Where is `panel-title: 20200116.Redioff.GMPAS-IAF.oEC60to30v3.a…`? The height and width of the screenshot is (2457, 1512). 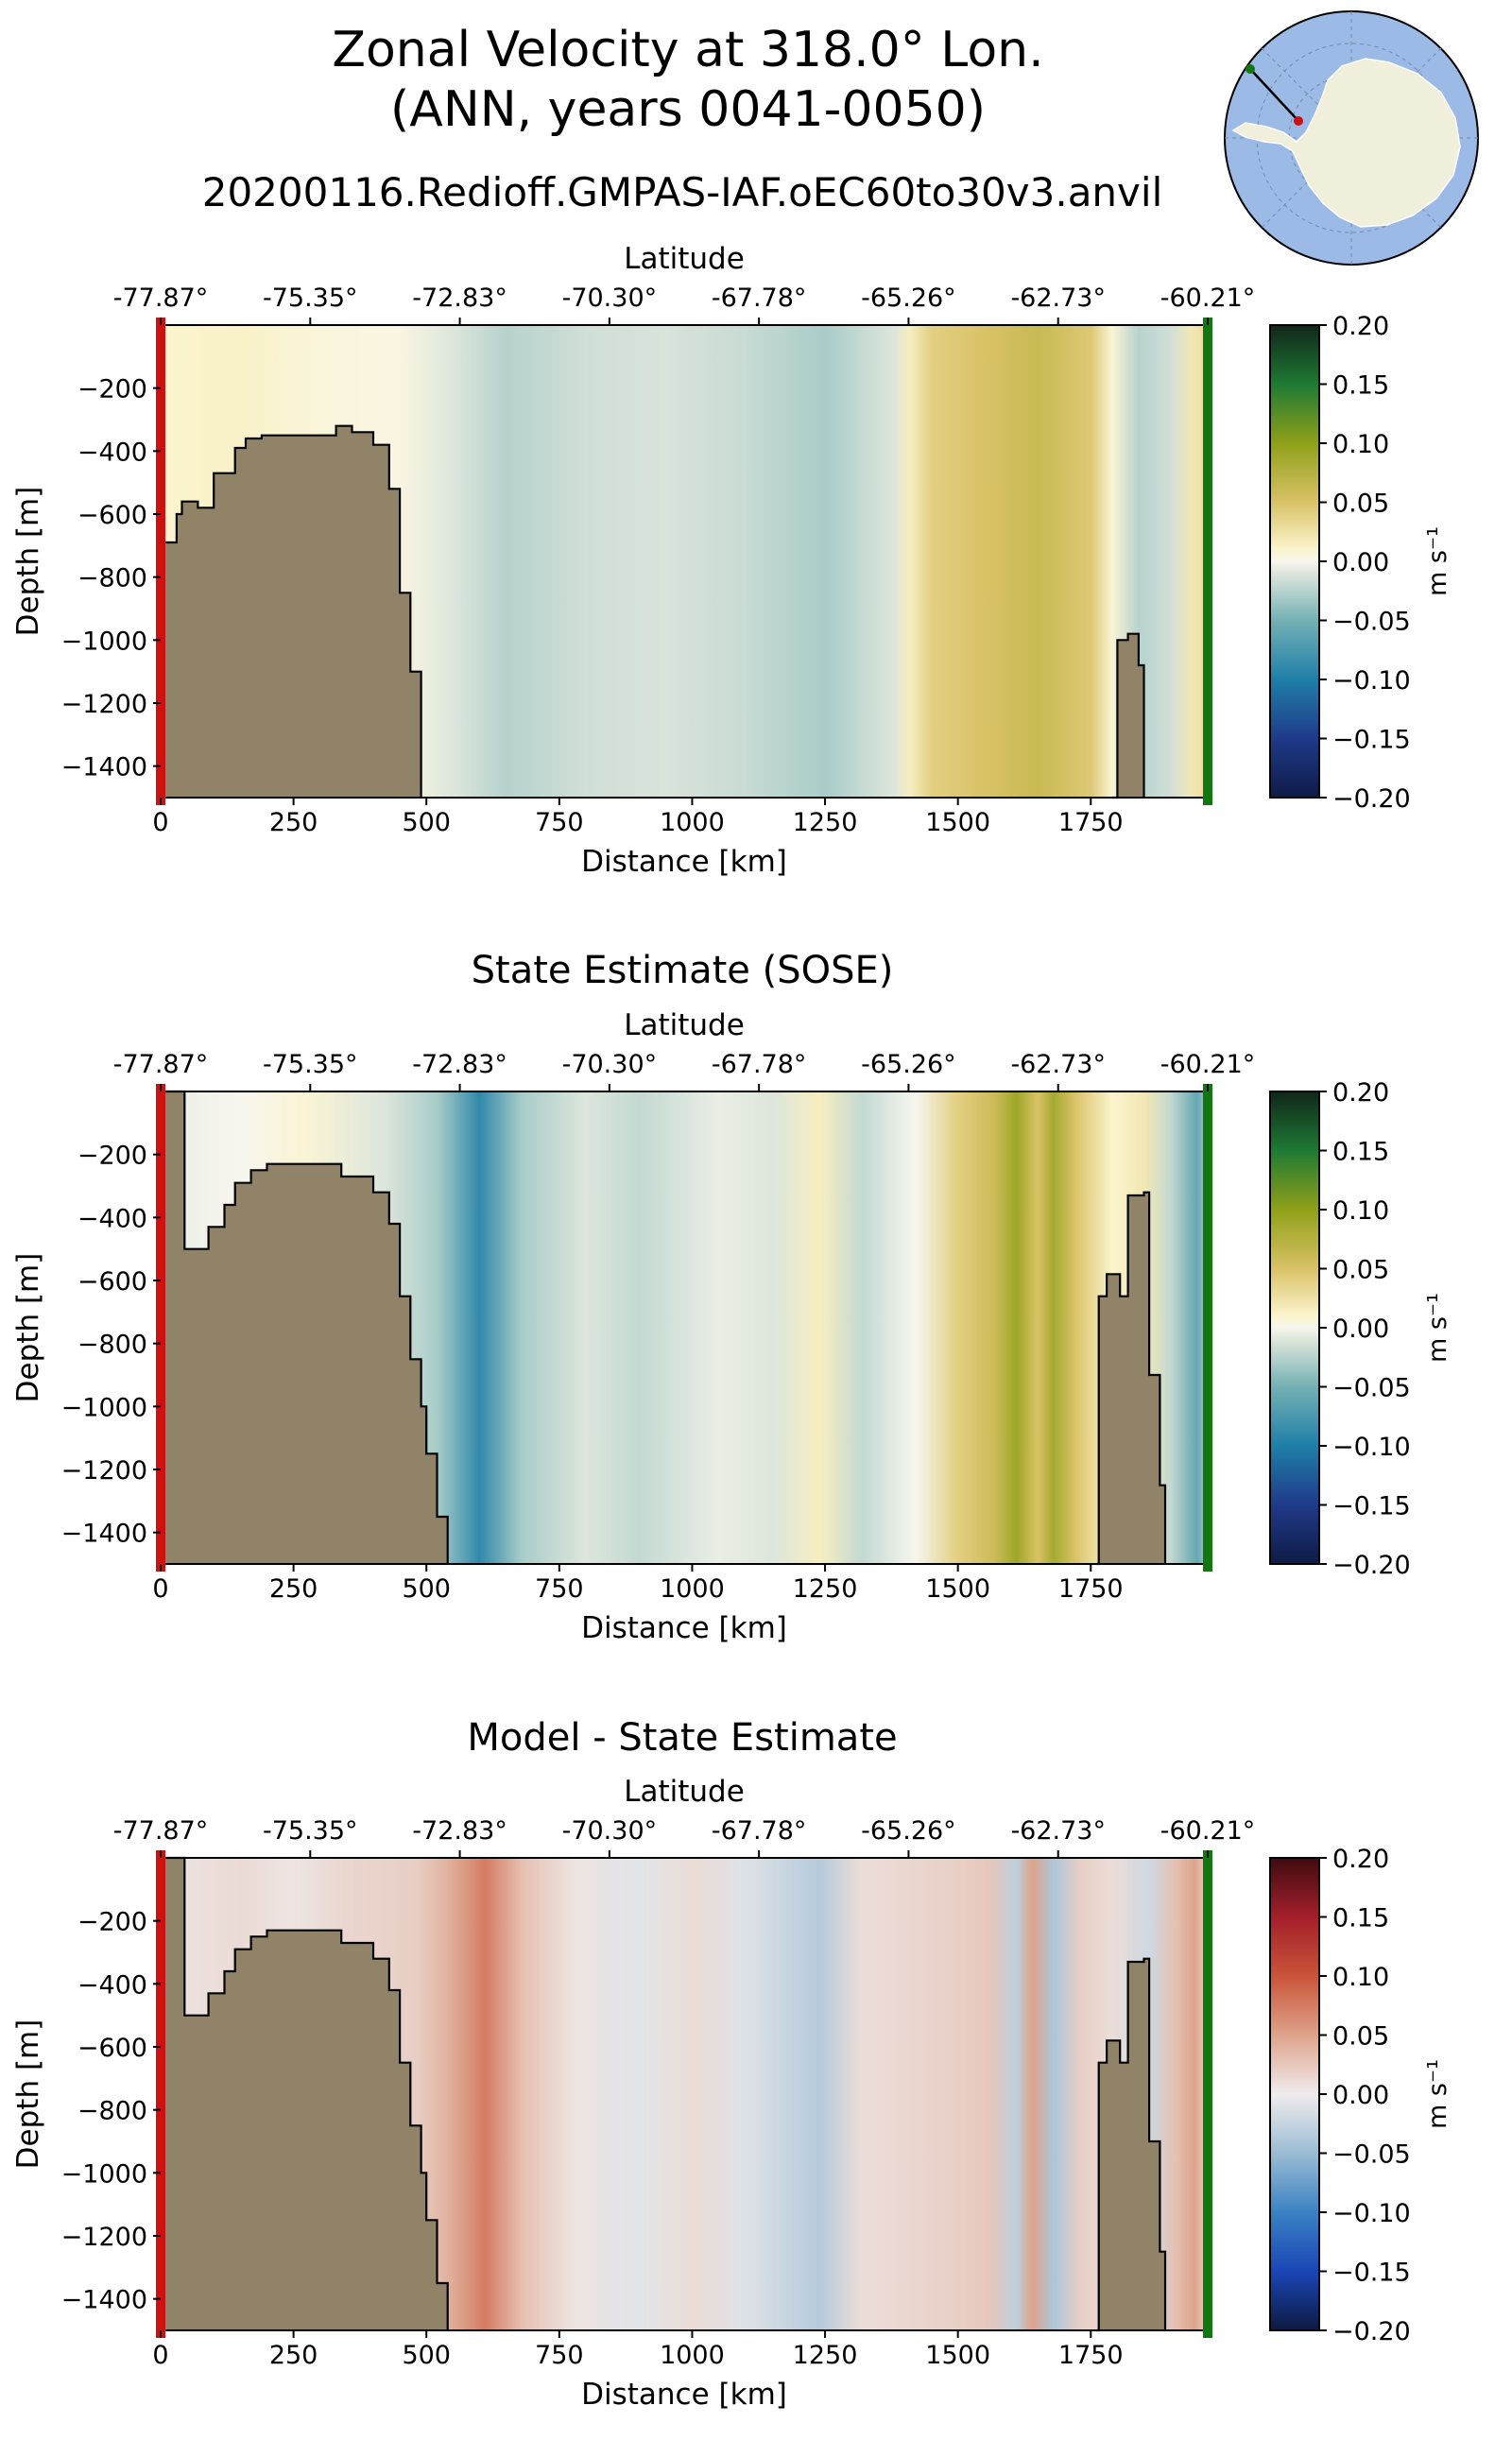
panel-title: 20200116.Redioff.GMPAS-IAF.oEC60to30v3.a… is located at coordinates (682, 192).